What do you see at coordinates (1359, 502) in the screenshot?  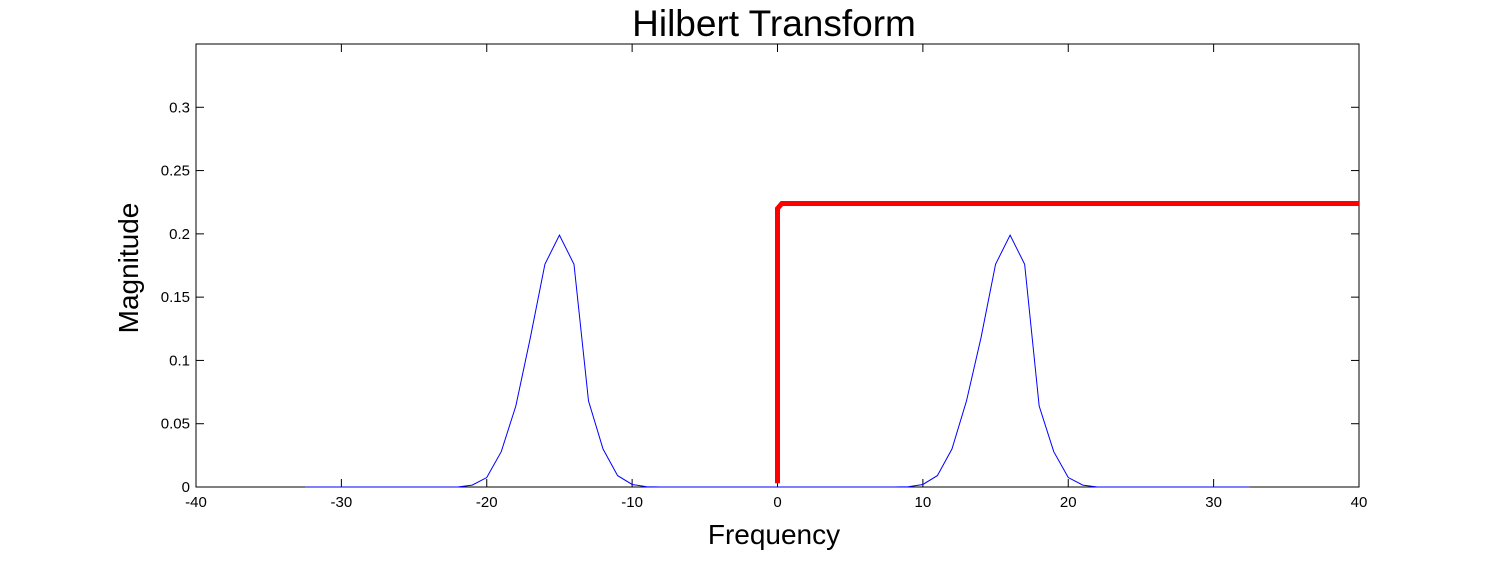 I see `x-tick-label: 40` at bounding box center [1359, 502].